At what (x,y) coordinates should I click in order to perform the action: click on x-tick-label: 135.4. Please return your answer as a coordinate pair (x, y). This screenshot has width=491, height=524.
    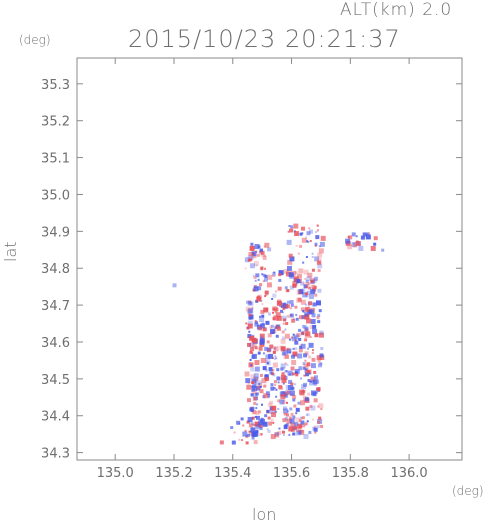
    Looking at the image, I should click on (232, 473).